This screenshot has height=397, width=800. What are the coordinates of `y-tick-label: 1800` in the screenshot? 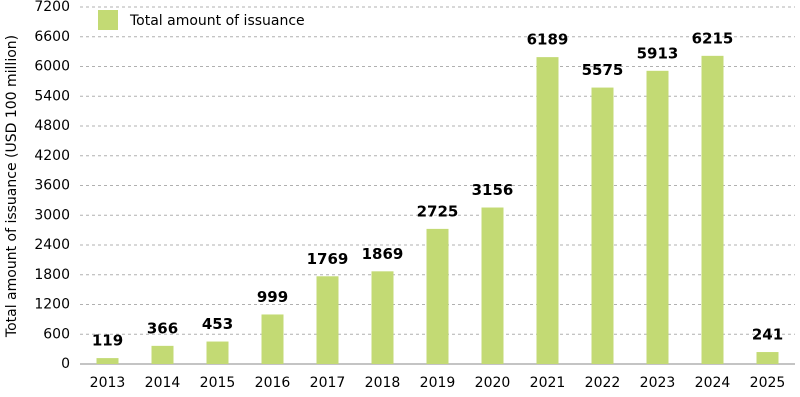 It's located at (52, 275).